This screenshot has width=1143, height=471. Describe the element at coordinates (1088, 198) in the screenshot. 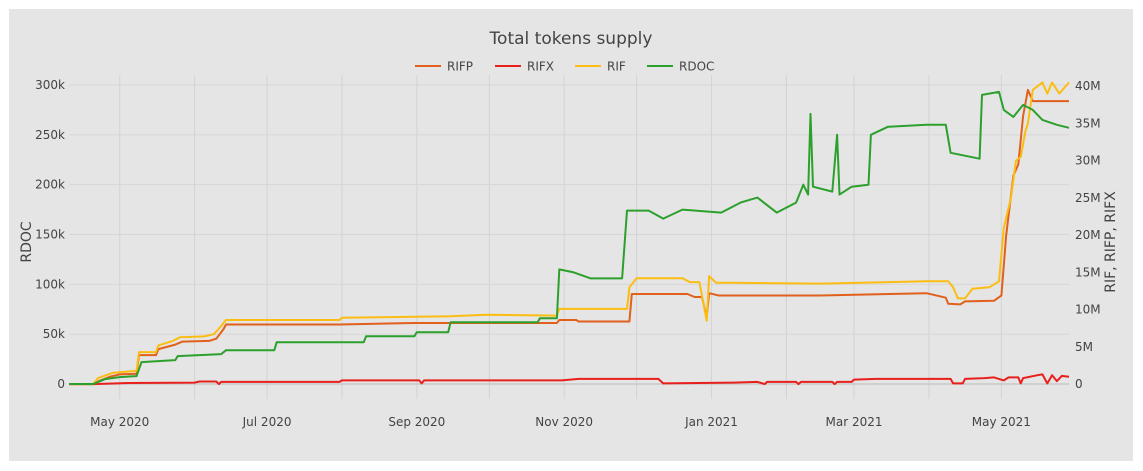

I see `y-right-tick-label: 25M` at that location.